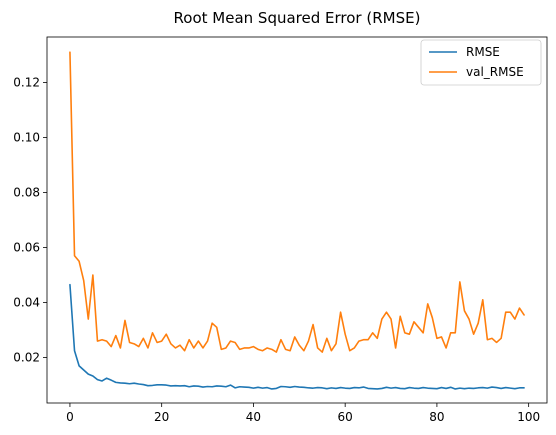 This screenshot has width=556, height=435. Describe the element at coordinates (303, 413) in the screenshot. I see `x-axis: 0 20 40 60 80 100` at that location.